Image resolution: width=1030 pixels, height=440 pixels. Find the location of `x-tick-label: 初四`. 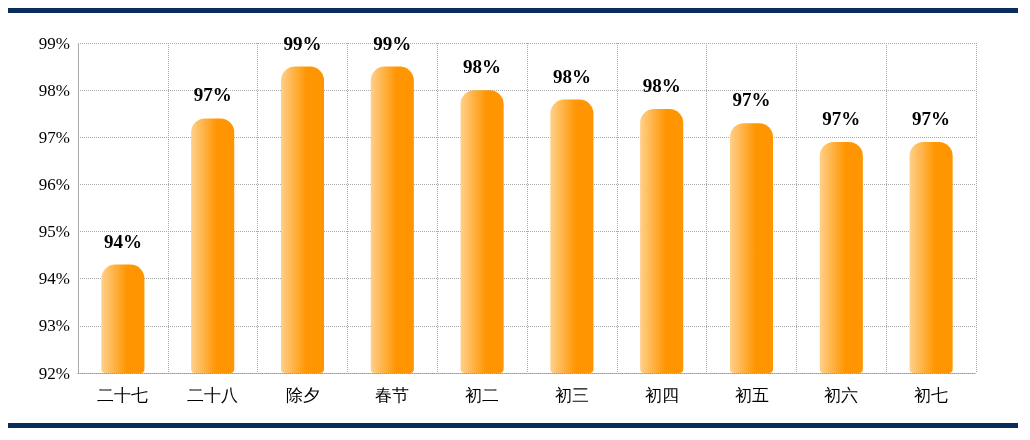

x-tick-label: 初四 is located at coordinates (661, 395).